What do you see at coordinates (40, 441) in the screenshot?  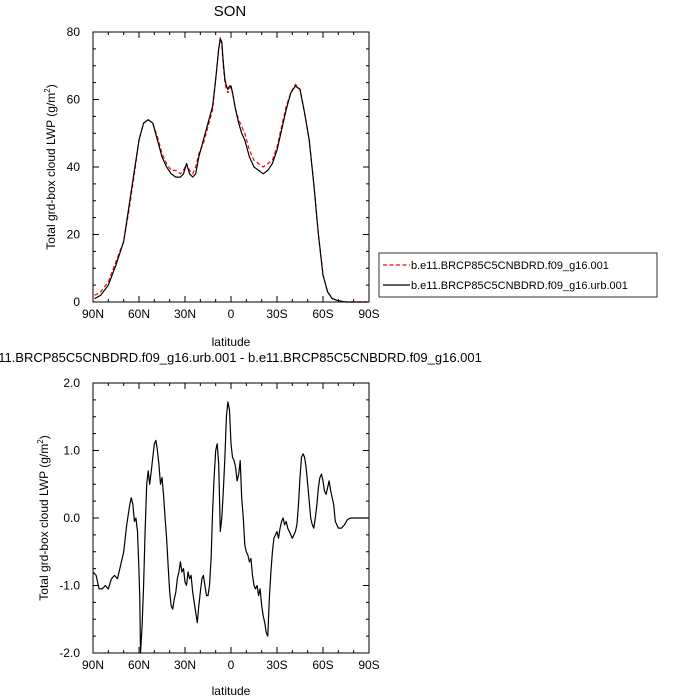 I see `bottom-y-axis-label-superscript: 2` at bounding box center [40, 441].